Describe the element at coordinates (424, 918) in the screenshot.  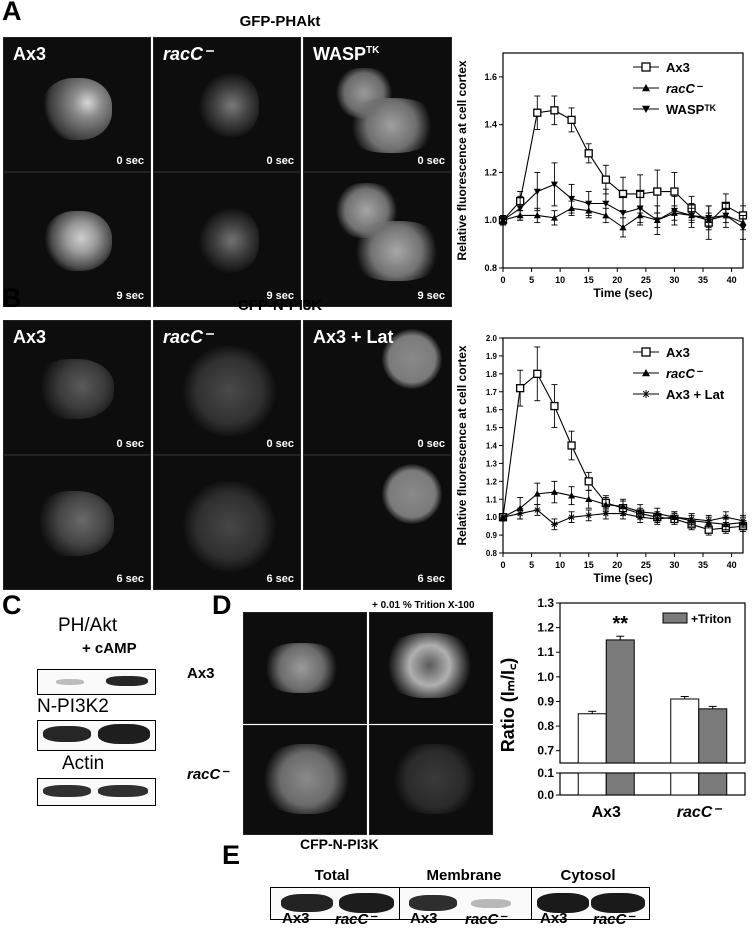
I see `gel-lane-label: Ax3` at that location.